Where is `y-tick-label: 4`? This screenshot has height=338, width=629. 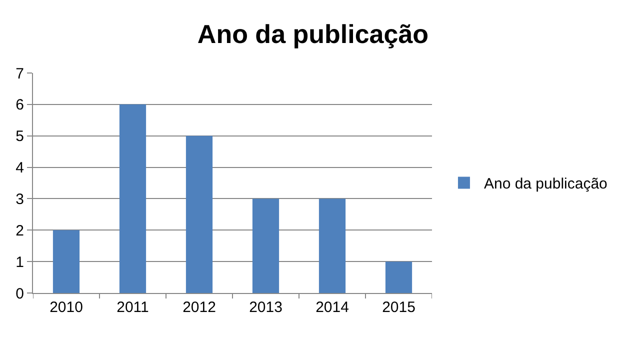
y-tick-label: 4 is located at coordinates (20, 168).